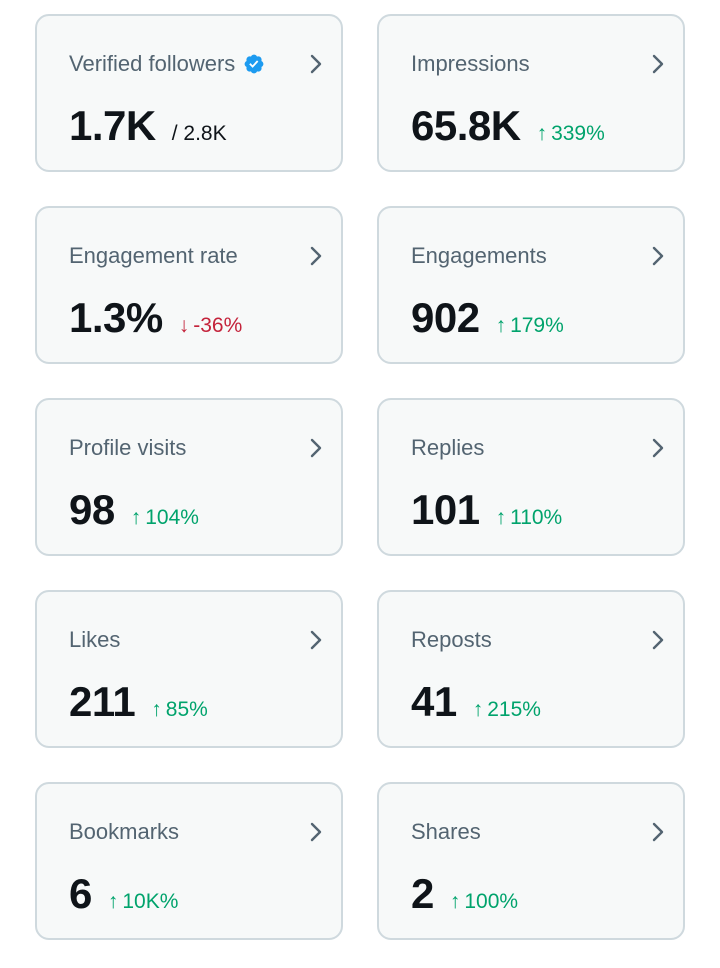 Image resolution: width=720 pixels, height=968 pixels. Describe the element at coordinates (102, 701) in the screenshot. I see `metric-value: 211` at that location.